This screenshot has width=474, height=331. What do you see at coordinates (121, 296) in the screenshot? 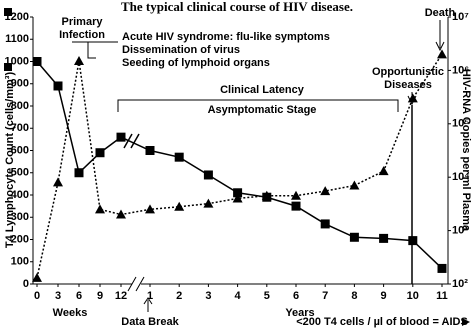
I see `x-tick-label: 12` at bounding box center [121, 296].